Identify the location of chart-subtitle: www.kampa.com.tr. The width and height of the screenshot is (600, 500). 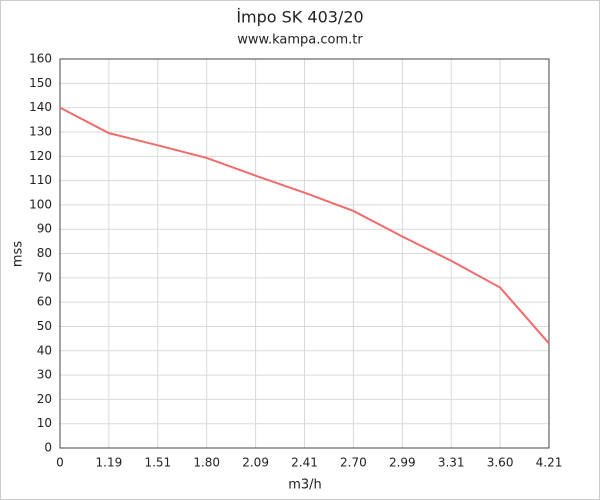
(300, 40).